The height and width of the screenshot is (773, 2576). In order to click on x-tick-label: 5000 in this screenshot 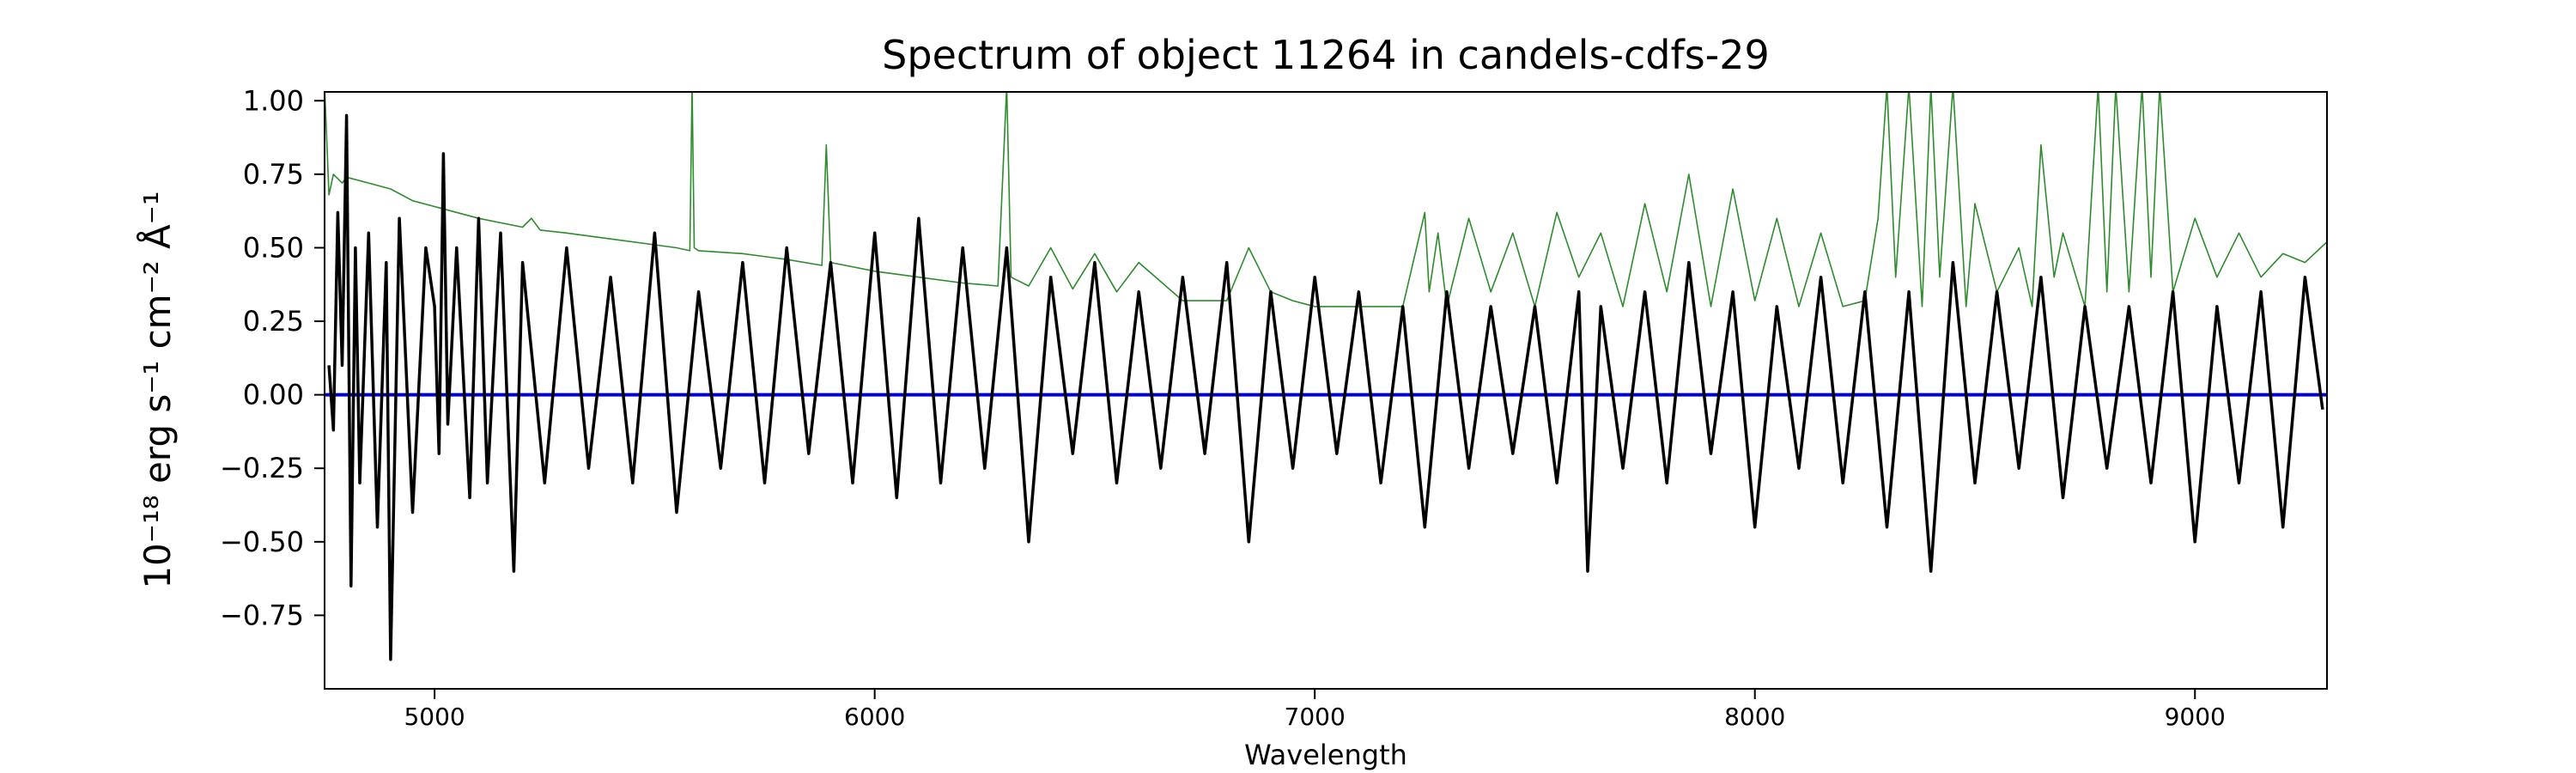, I will do `click(434, 717)`.